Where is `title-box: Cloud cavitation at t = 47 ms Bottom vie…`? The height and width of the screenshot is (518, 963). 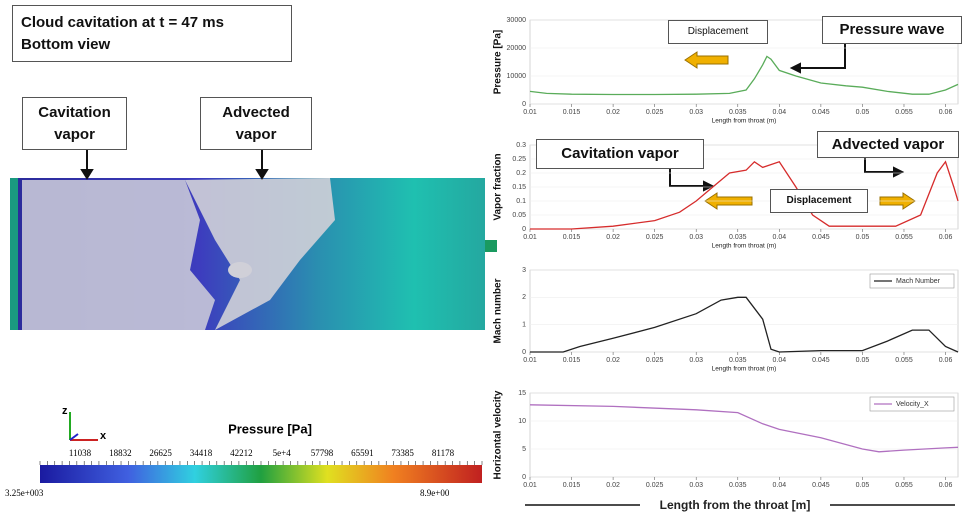 title-box: Cloud cavitation at t = 47 ms Bottom vie… is located at coordinates (152, 33).